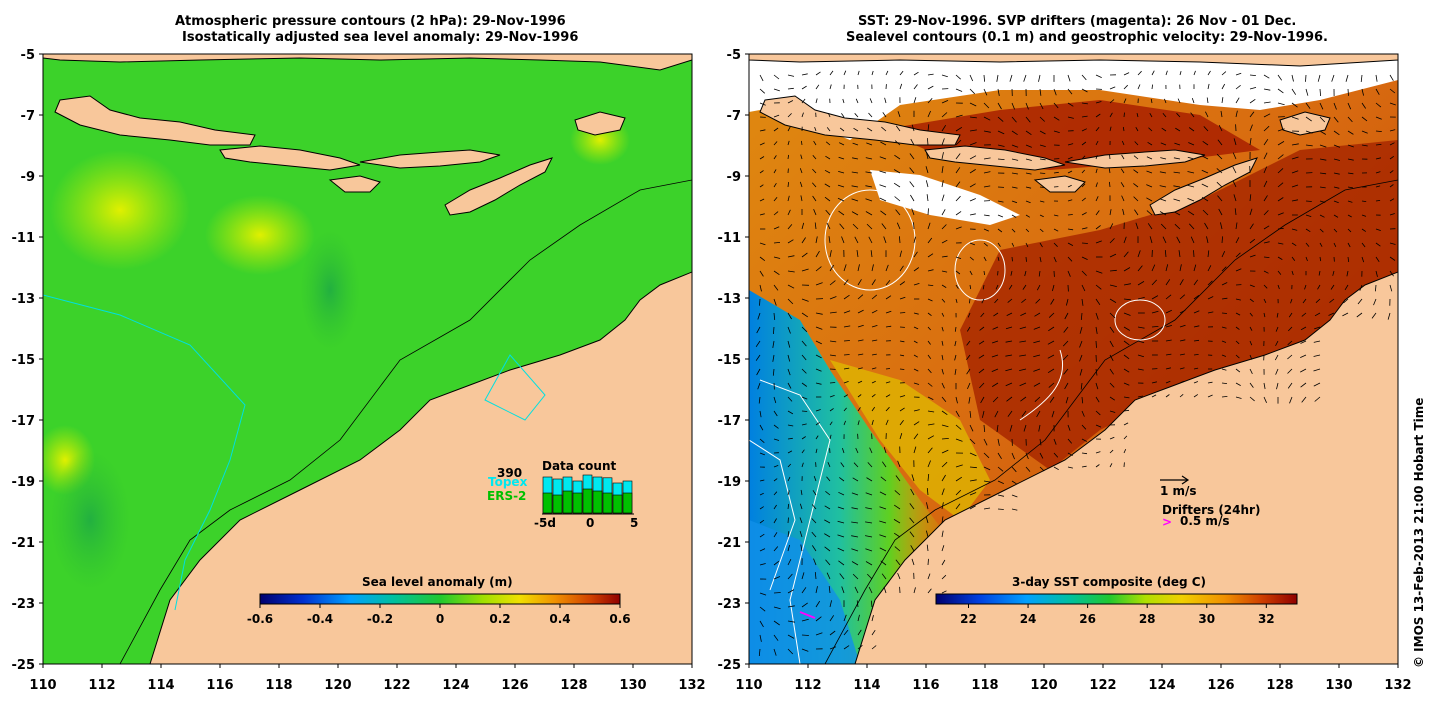  What do you see at coordinates (28, 177) in the screenshot?
I see `lat-tick-label: -9` at bounding box center [28, 177].